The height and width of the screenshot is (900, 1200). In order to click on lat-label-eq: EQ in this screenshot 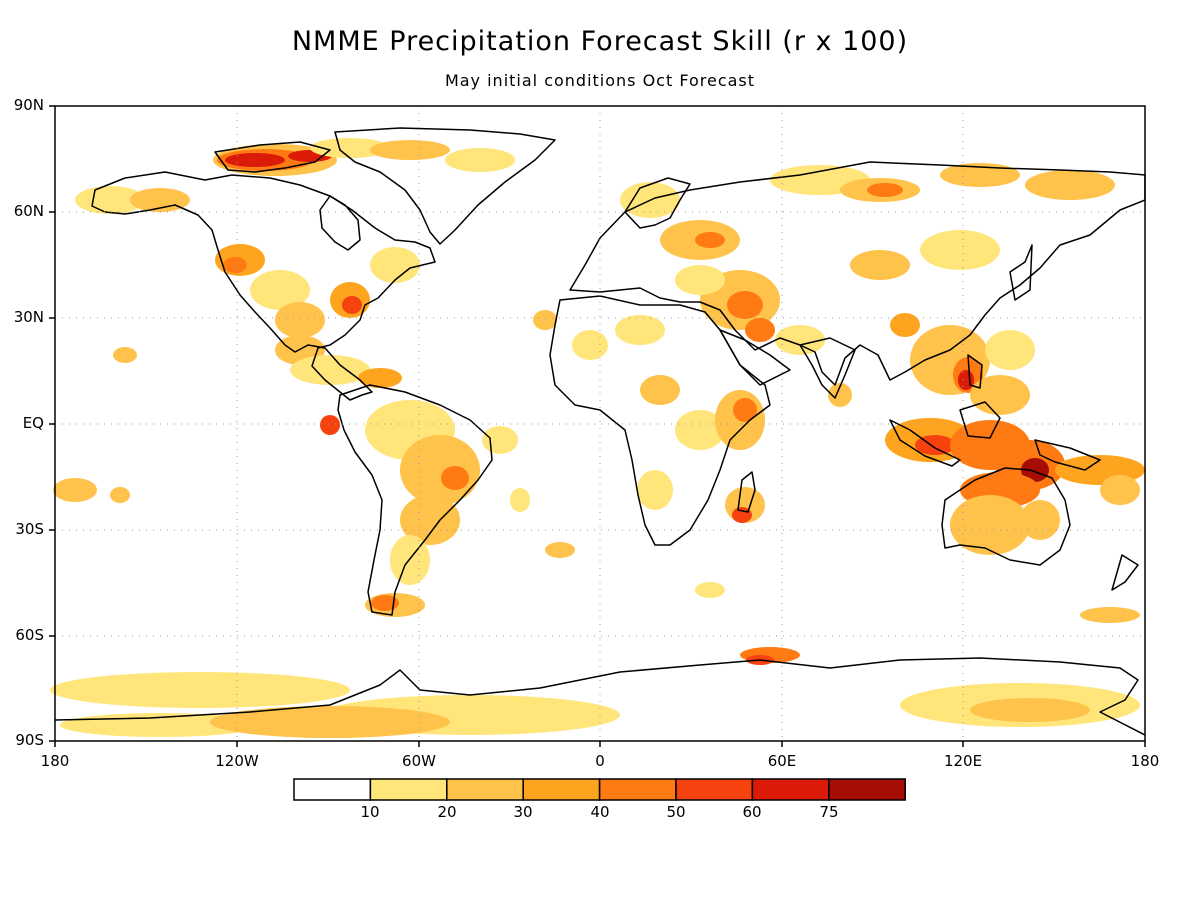, I will do `click(33, 423)`.